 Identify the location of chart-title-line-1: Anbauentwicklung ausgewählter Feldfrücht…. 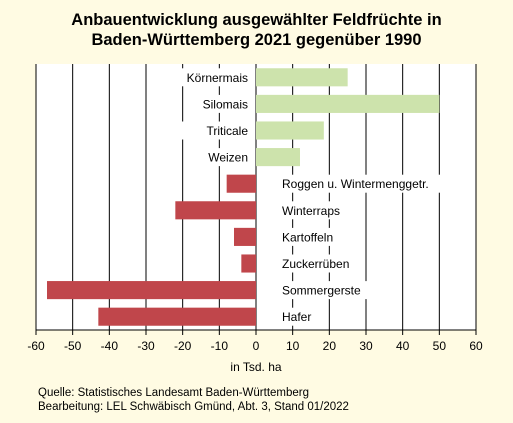
(256, 20).